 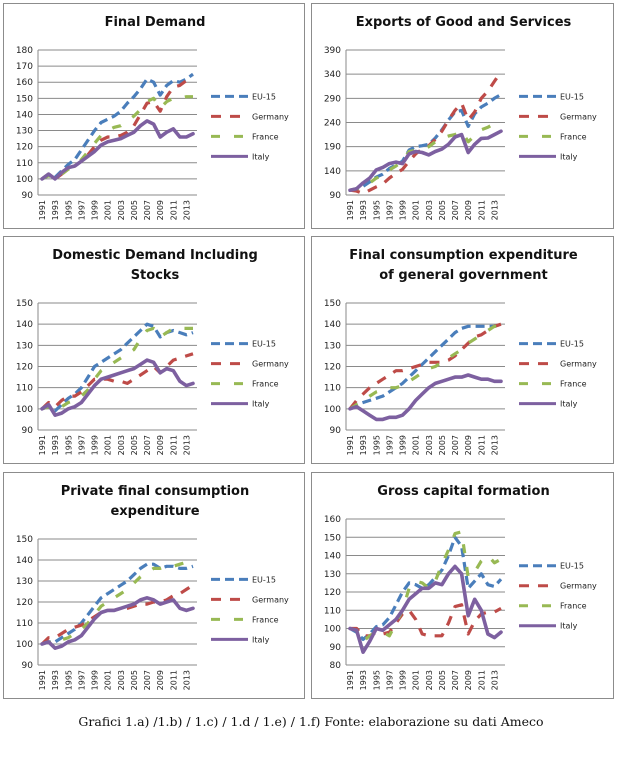 I want to click on y-tick-label: 90, so click(x=28, y=196).